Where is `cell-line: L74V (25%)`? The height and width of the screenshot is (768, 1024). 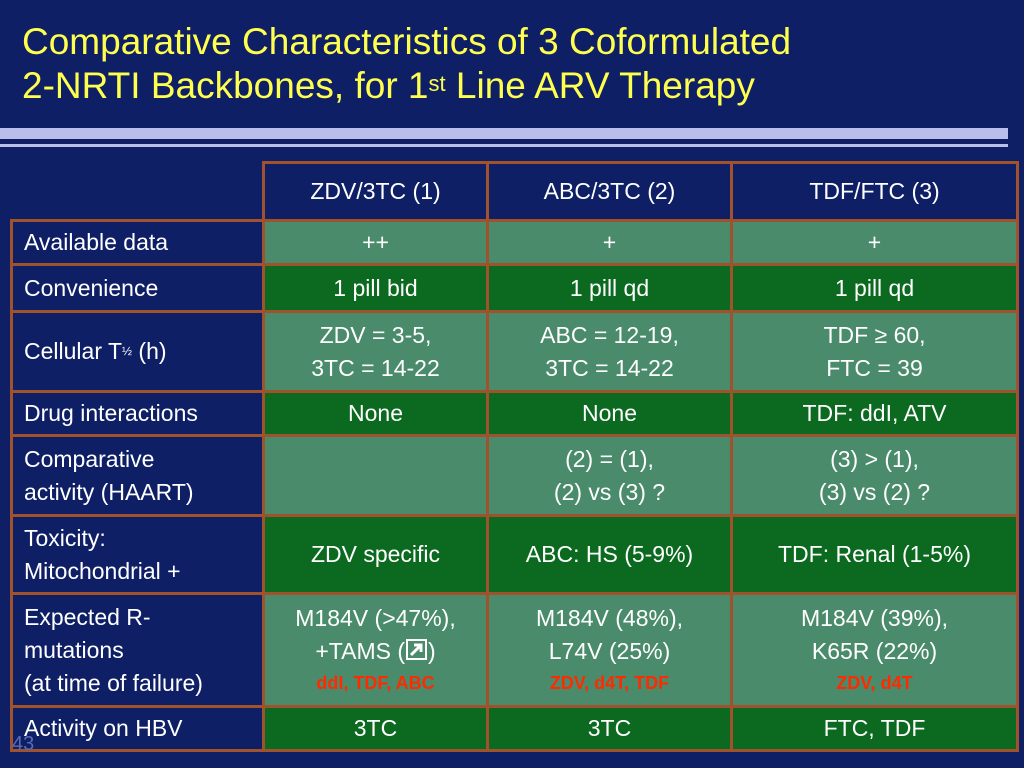
cell-line: L74V (25%) is located at coordinates (609, 651).